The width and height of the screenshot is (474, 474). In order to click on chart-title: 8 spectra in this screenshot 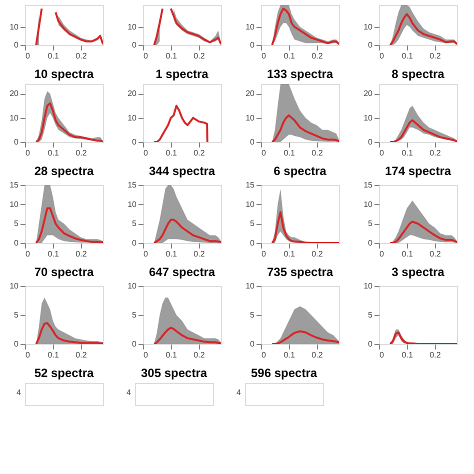, I will do `click(418, 74)`.